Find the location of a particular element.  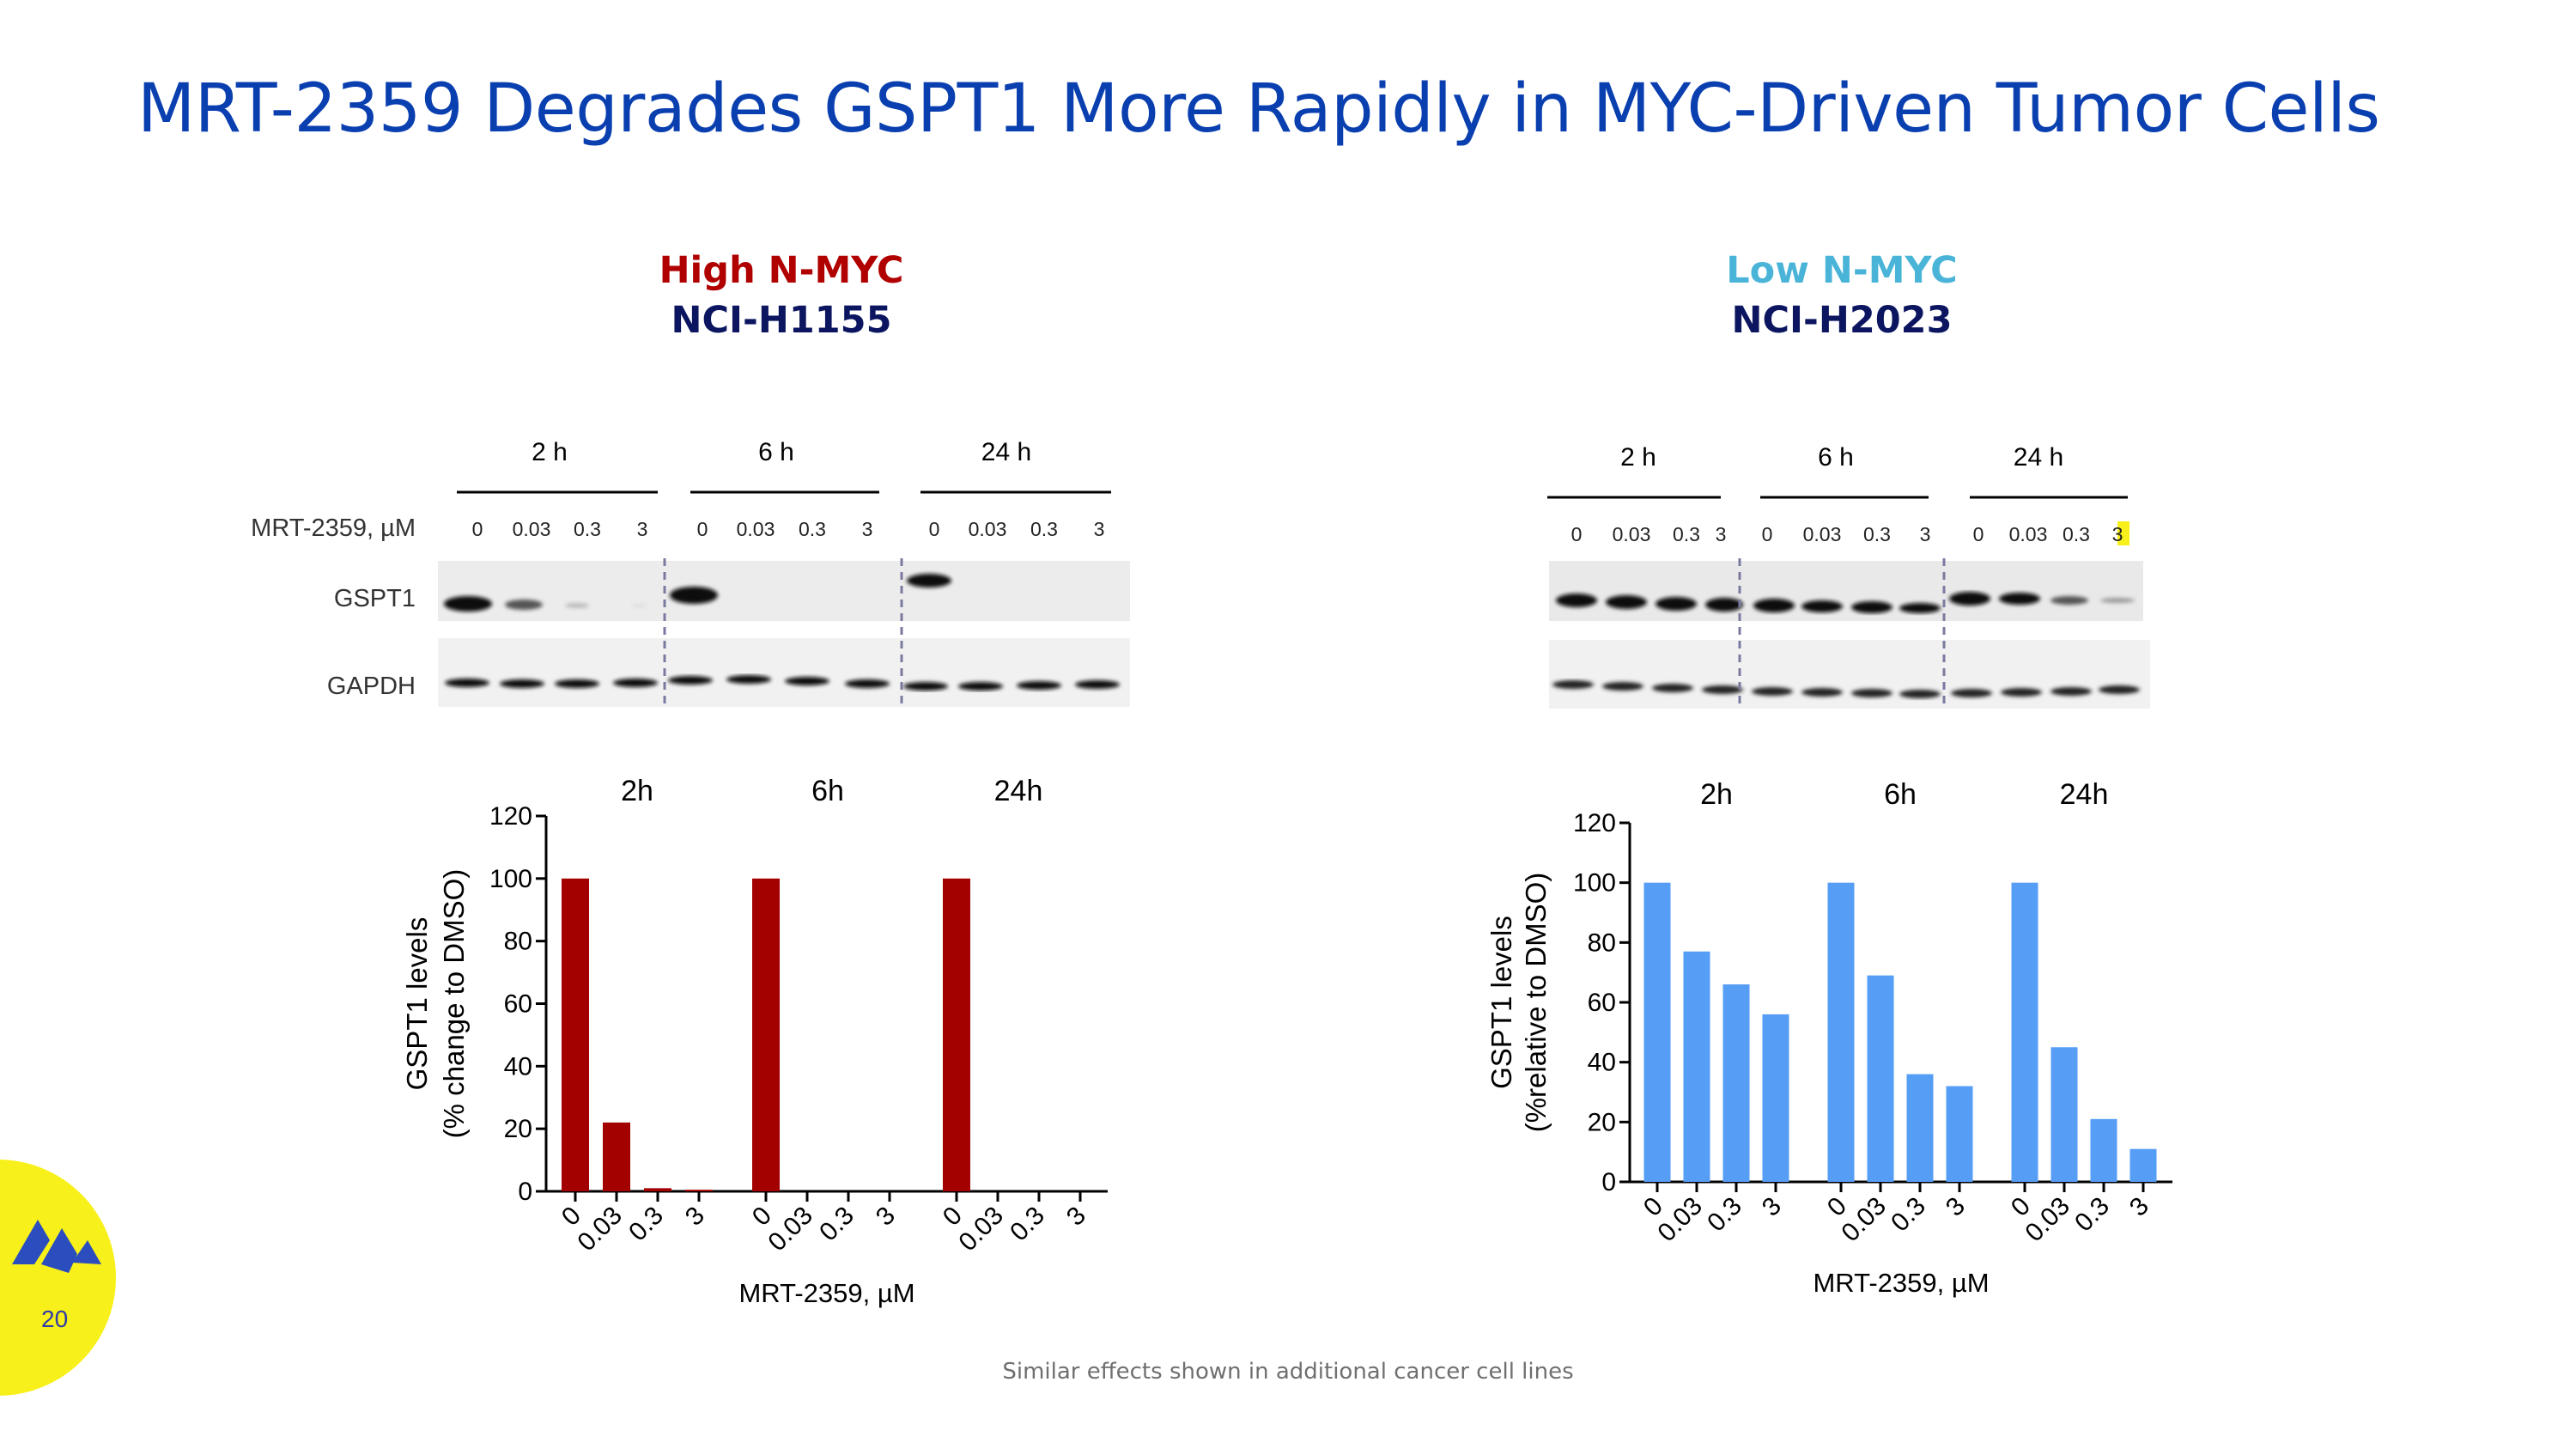

left-blot-time-24h: 24 h is located at coordinates (1006, 452).